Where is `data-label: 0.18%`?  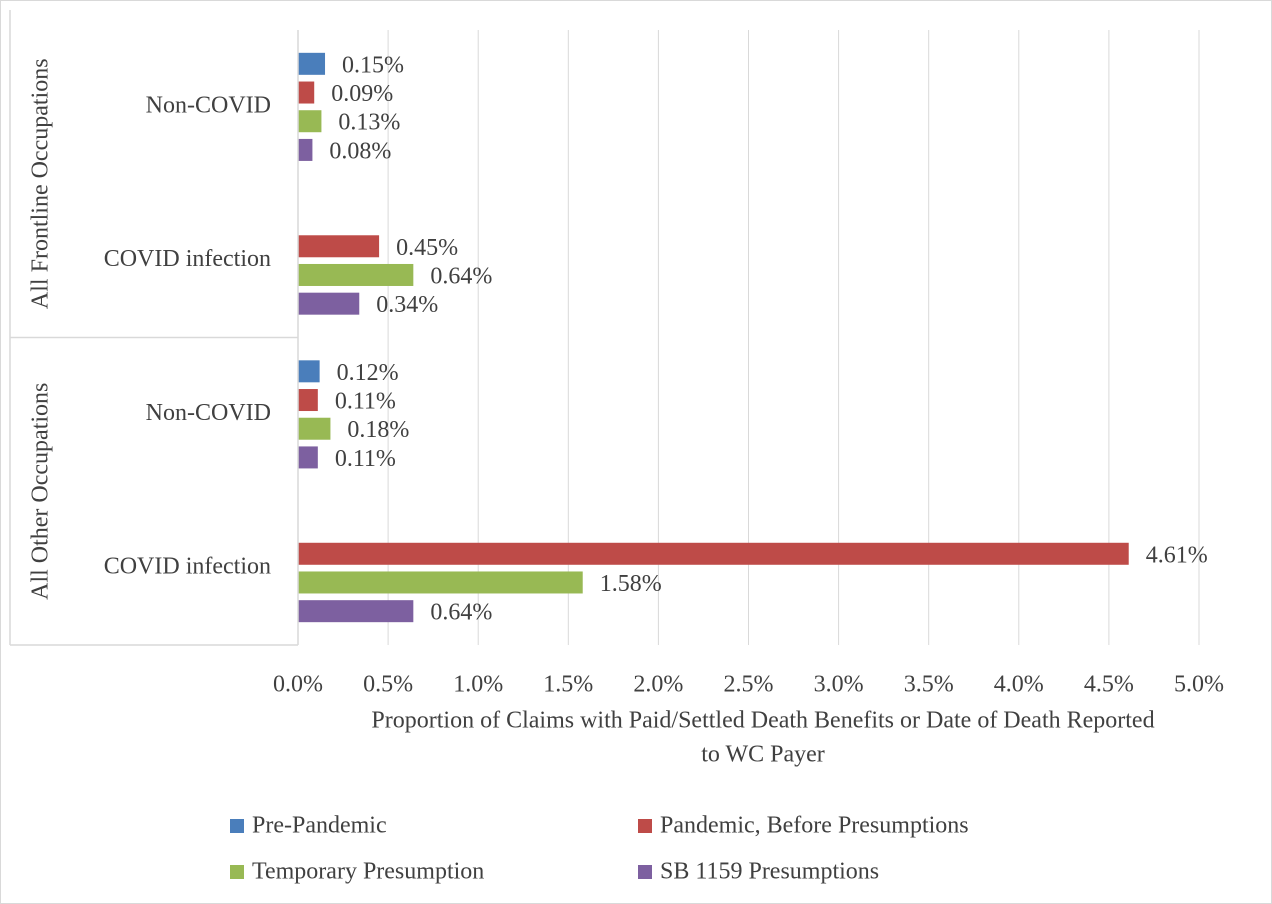 data-label: 0.18% is located at coordinates (378, 430).